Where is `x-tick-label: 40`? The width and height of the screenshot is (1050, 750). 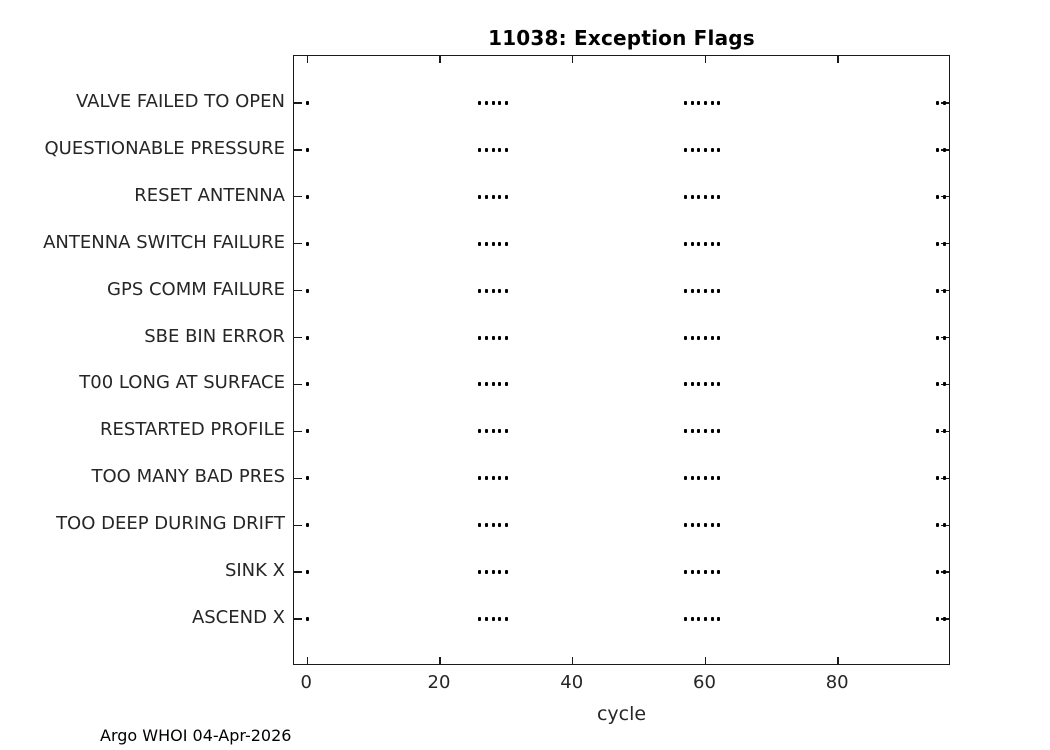 x-tick-label: 40 is located at coordinates (572, 682).